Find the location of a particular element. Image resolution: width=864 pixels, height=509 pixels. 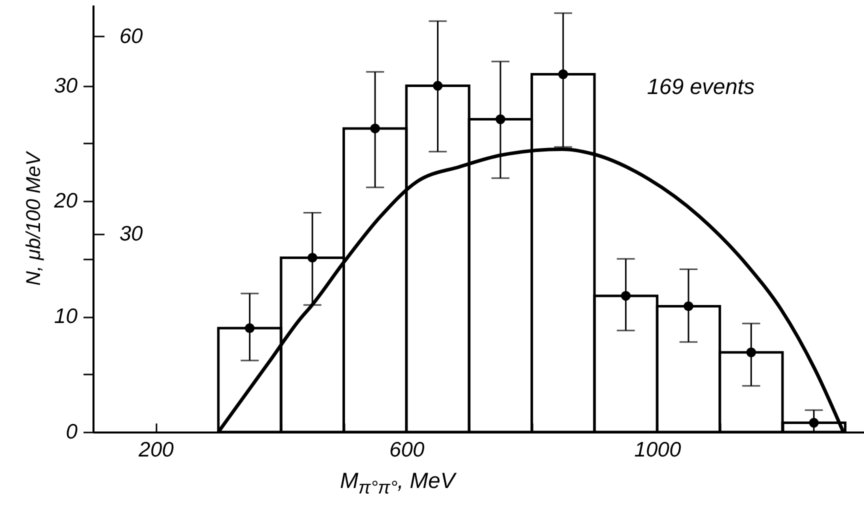

x-tick-label: 1000 is located at coordinates (658, 450).